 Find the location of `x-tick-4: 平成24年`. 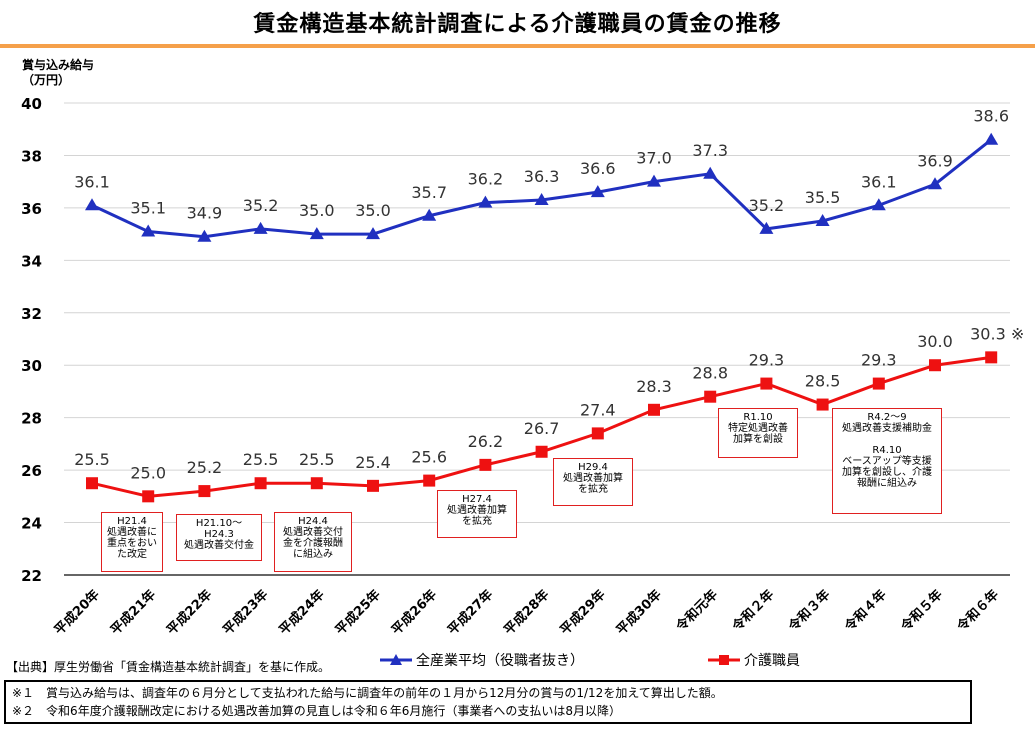

x-tick-4: 平成24年 is located at coordinates (302, 613).